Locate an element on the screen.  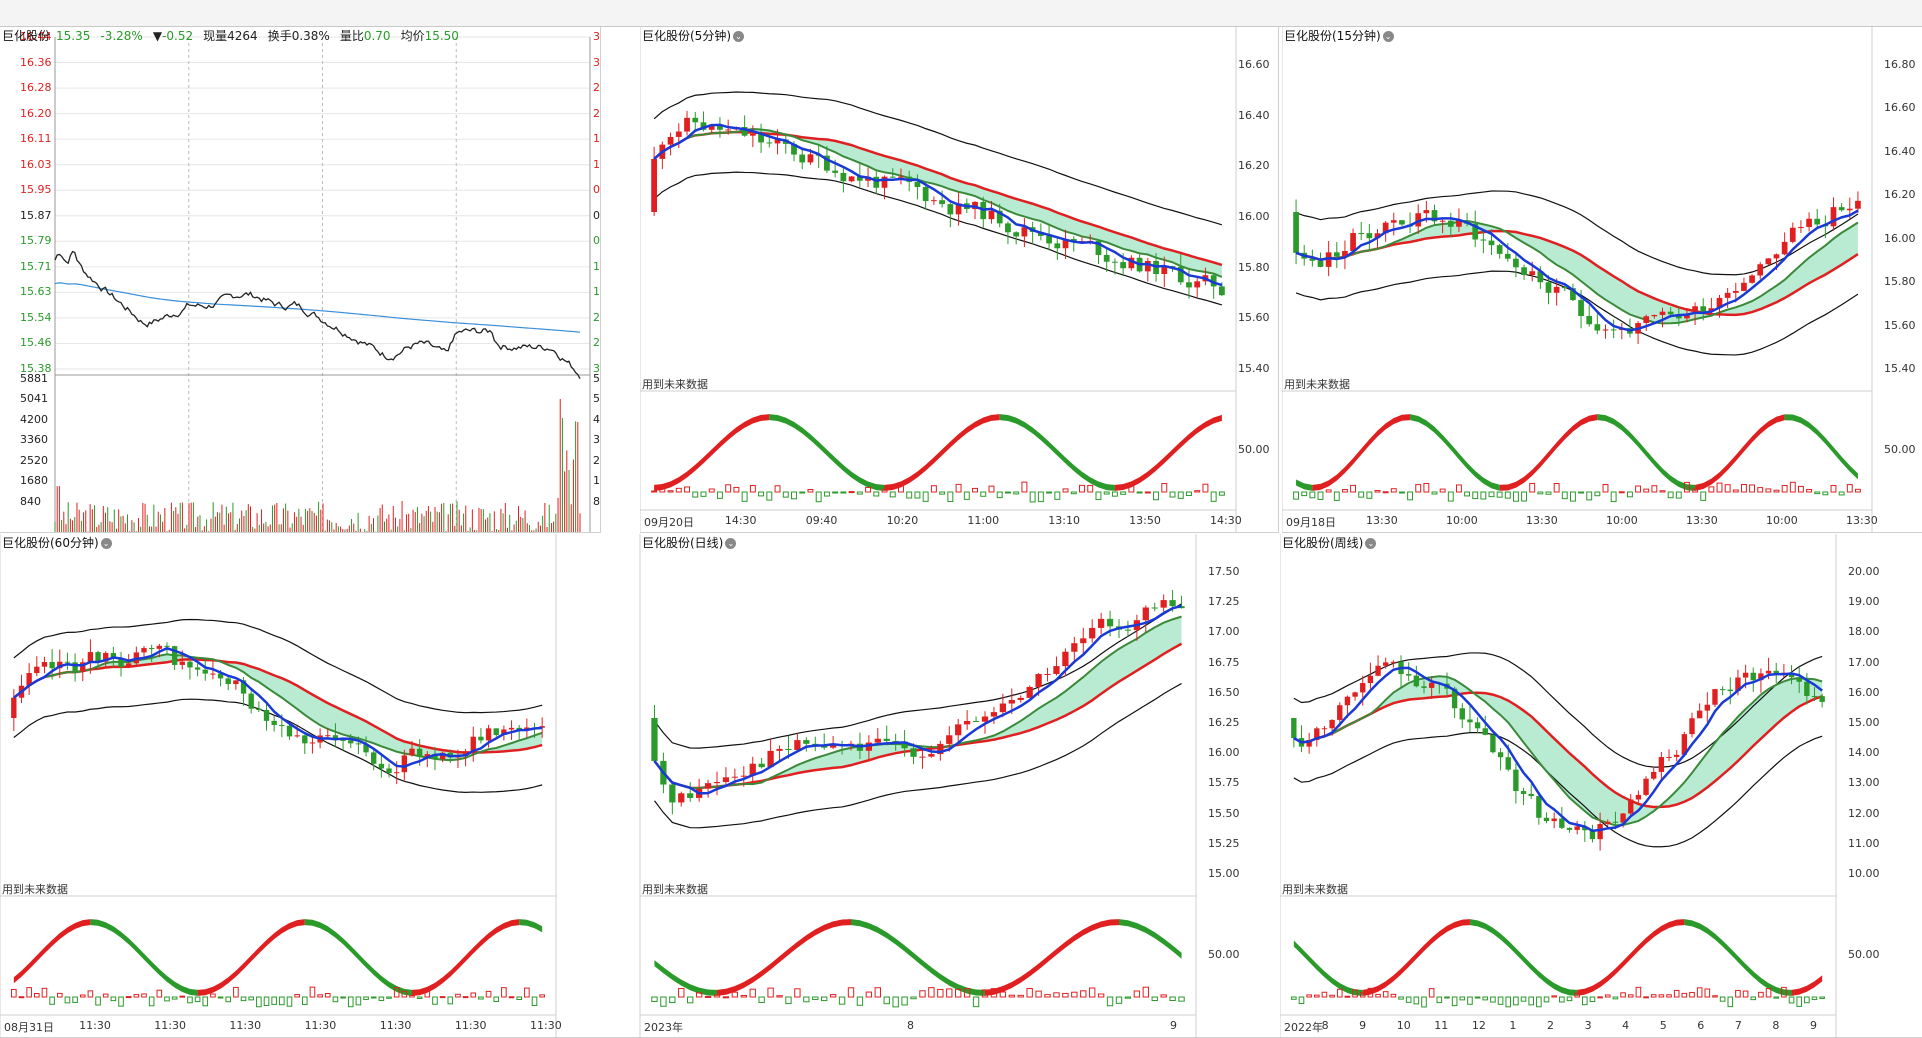
price-tick-label: 15.80 is located at coordinates (1900, 282).